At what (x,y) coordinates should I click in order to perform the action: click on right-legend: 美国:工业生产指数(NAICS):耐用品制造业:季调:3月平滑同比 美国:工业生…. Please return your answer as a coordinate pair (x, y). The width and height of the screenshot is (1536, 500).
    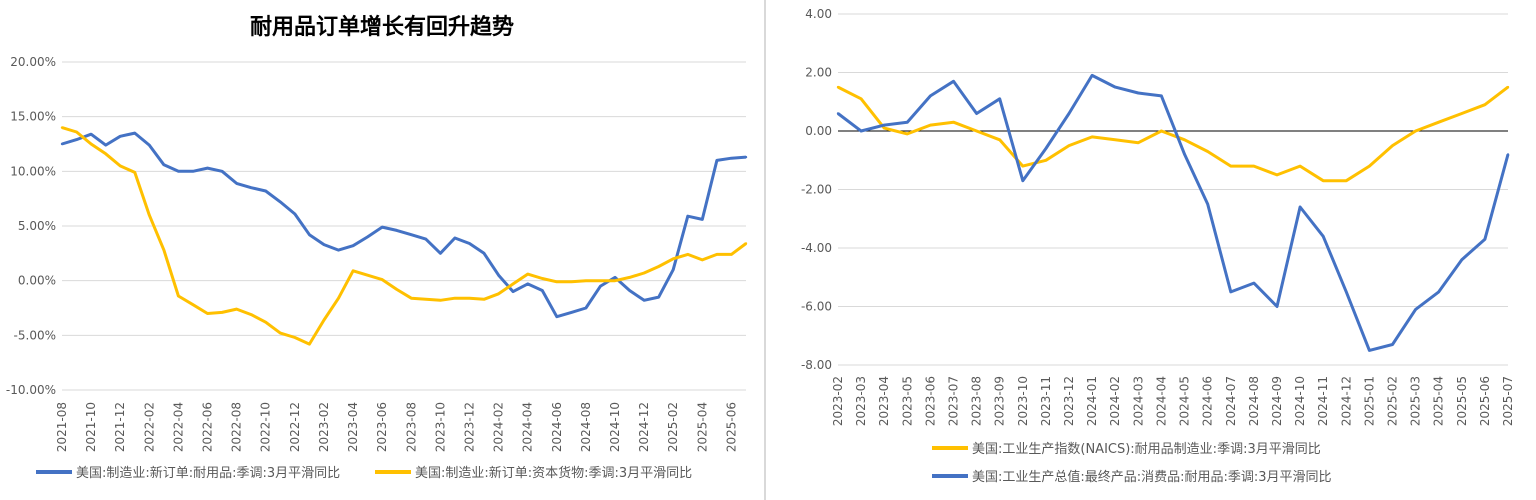
    Looking at the image, I should click on (1132, 463).